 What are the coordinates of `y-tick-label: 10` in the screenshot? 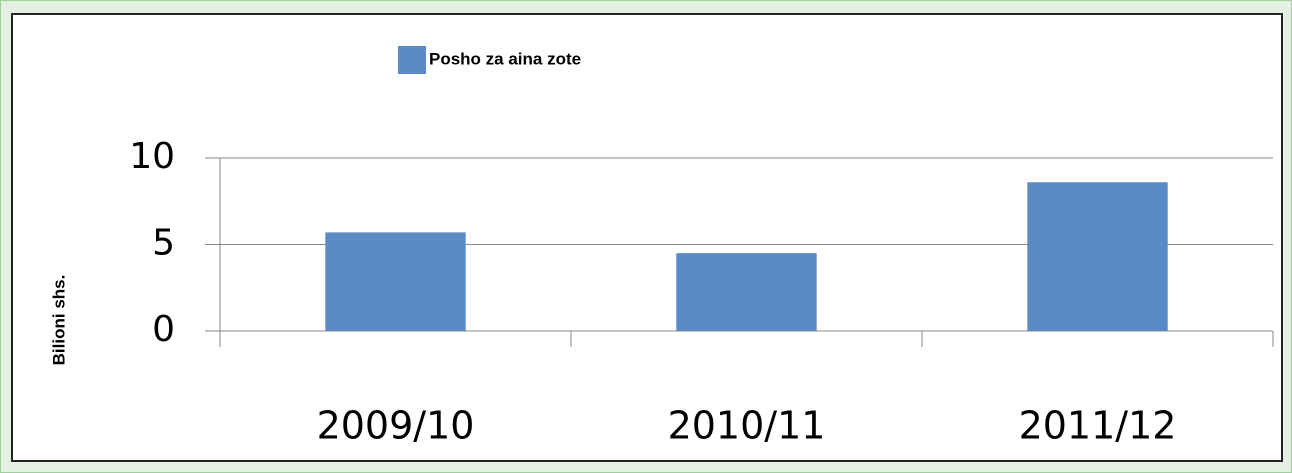 It's located at (152, 156).